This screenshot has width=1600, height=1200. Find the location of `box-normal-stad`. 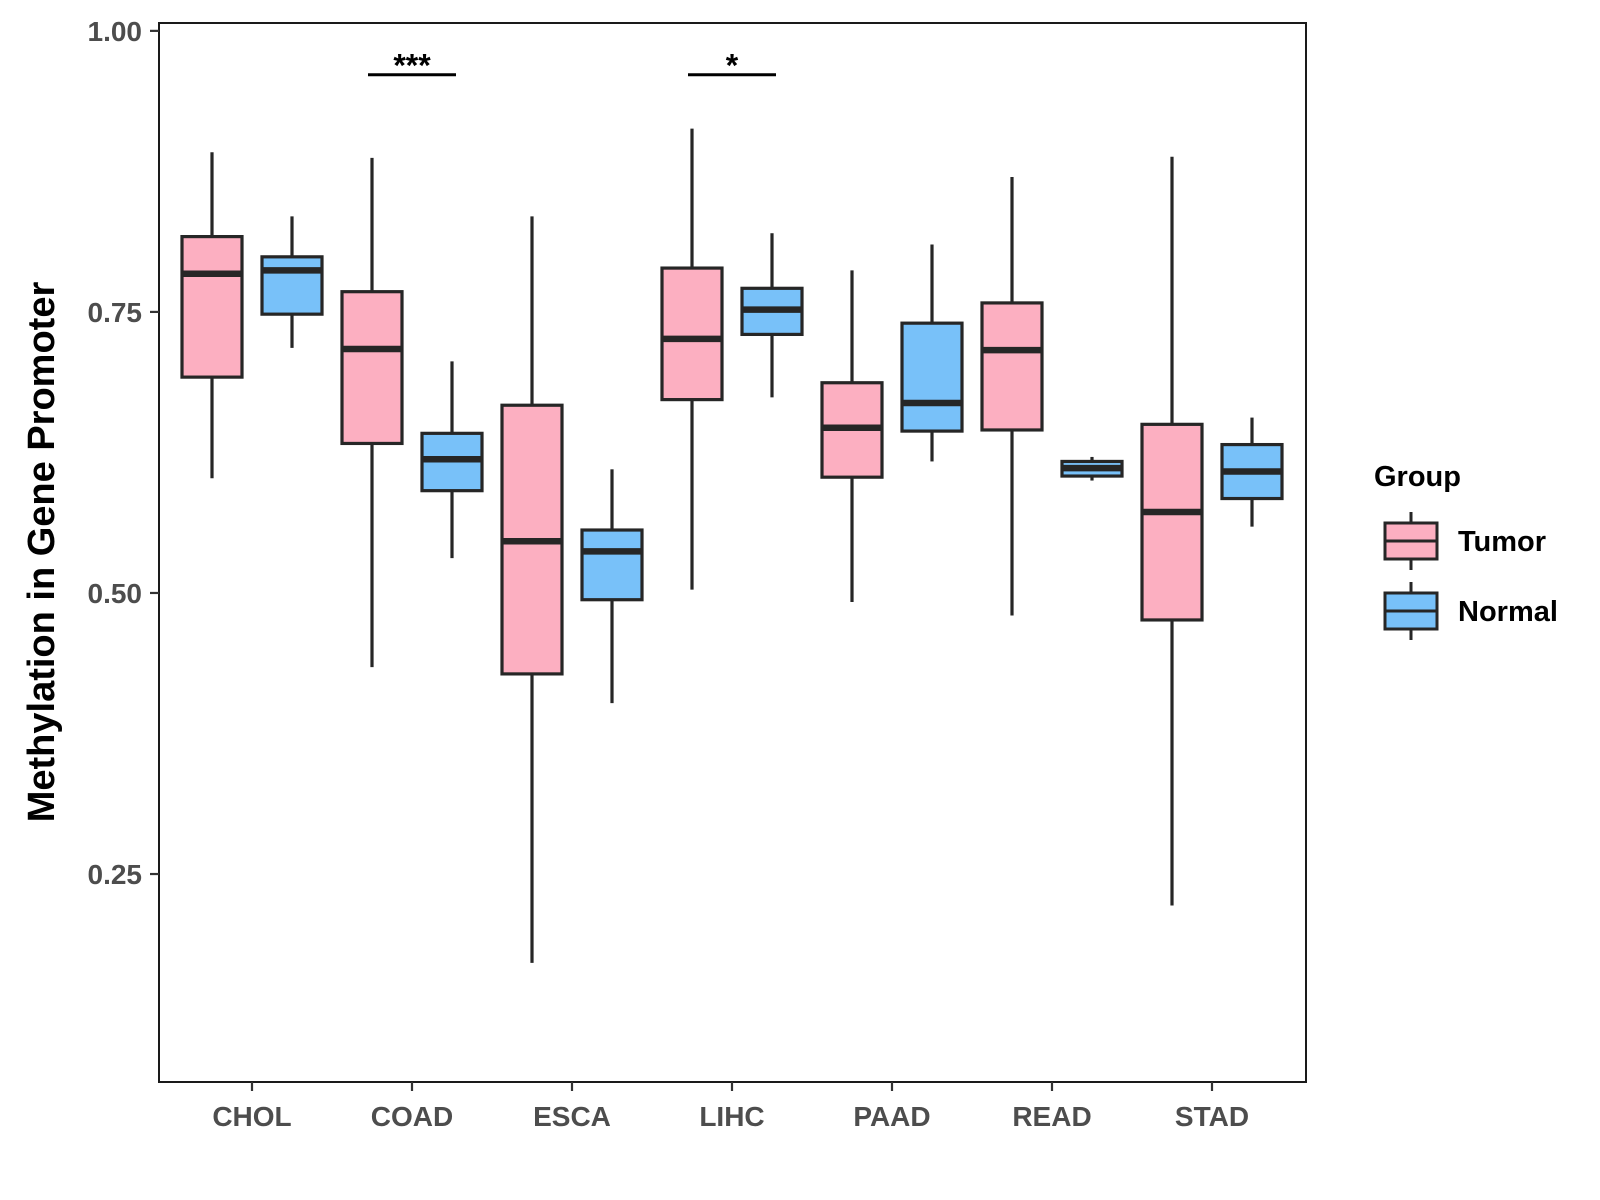

box-normal-stad is located at coordinates (1252, 472).